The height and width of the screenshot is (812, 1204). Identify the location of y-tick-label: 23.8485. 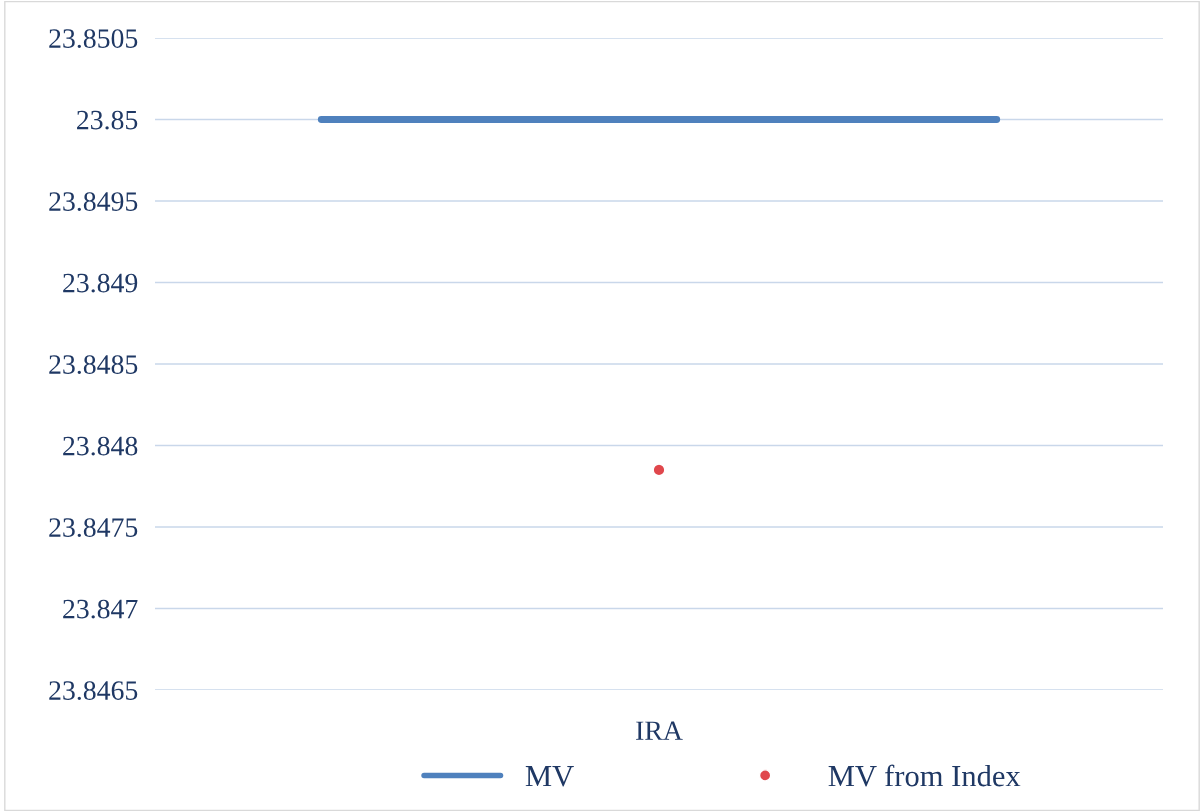
(93, 365).